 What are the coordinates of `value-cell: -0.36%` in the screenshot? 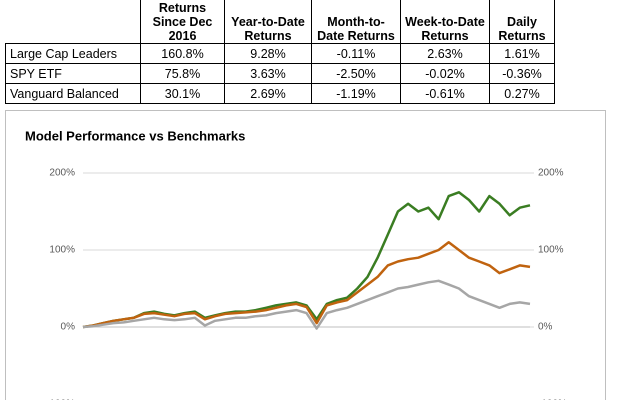 It's located at (522, 73).